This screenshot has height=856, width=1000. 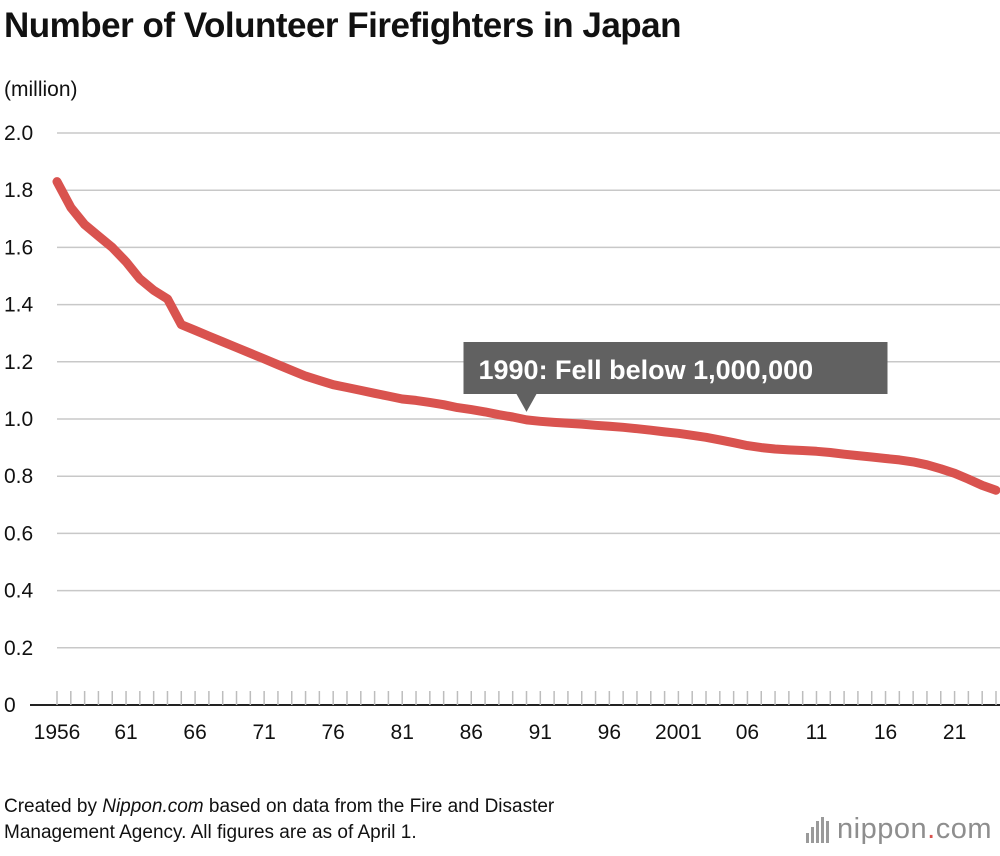 I want to click on x-tick-label: 2001, so click(x=678, y=732).